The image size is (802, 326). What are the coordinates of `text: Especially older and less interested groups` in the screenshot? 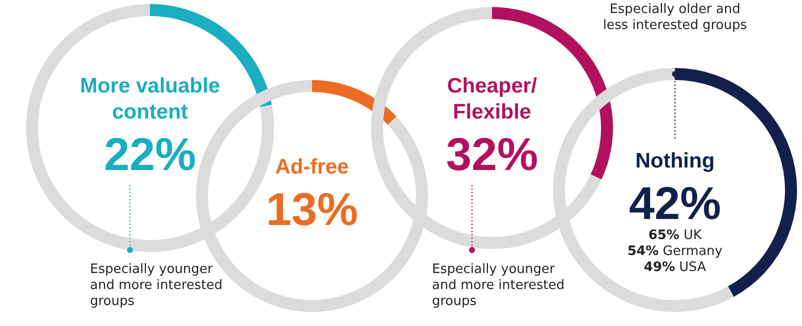 It's located at (675, 18).